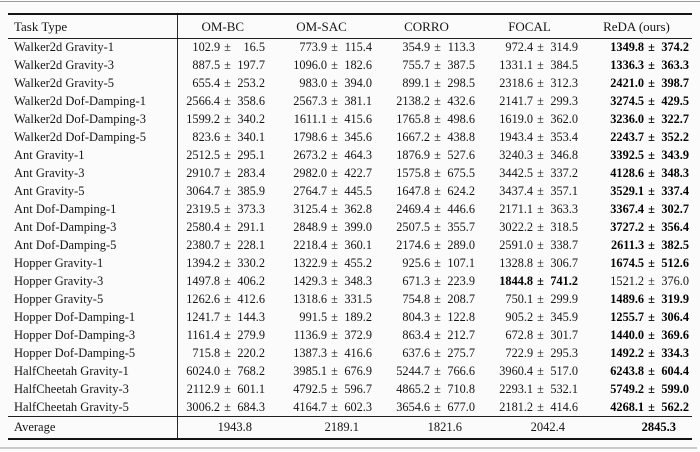  What do you see at coordinates (649, 155) in the screenshot?
I see `value-cell-reda-ours: 3392.5 ± 343.9` at bounding box center [649, 155].